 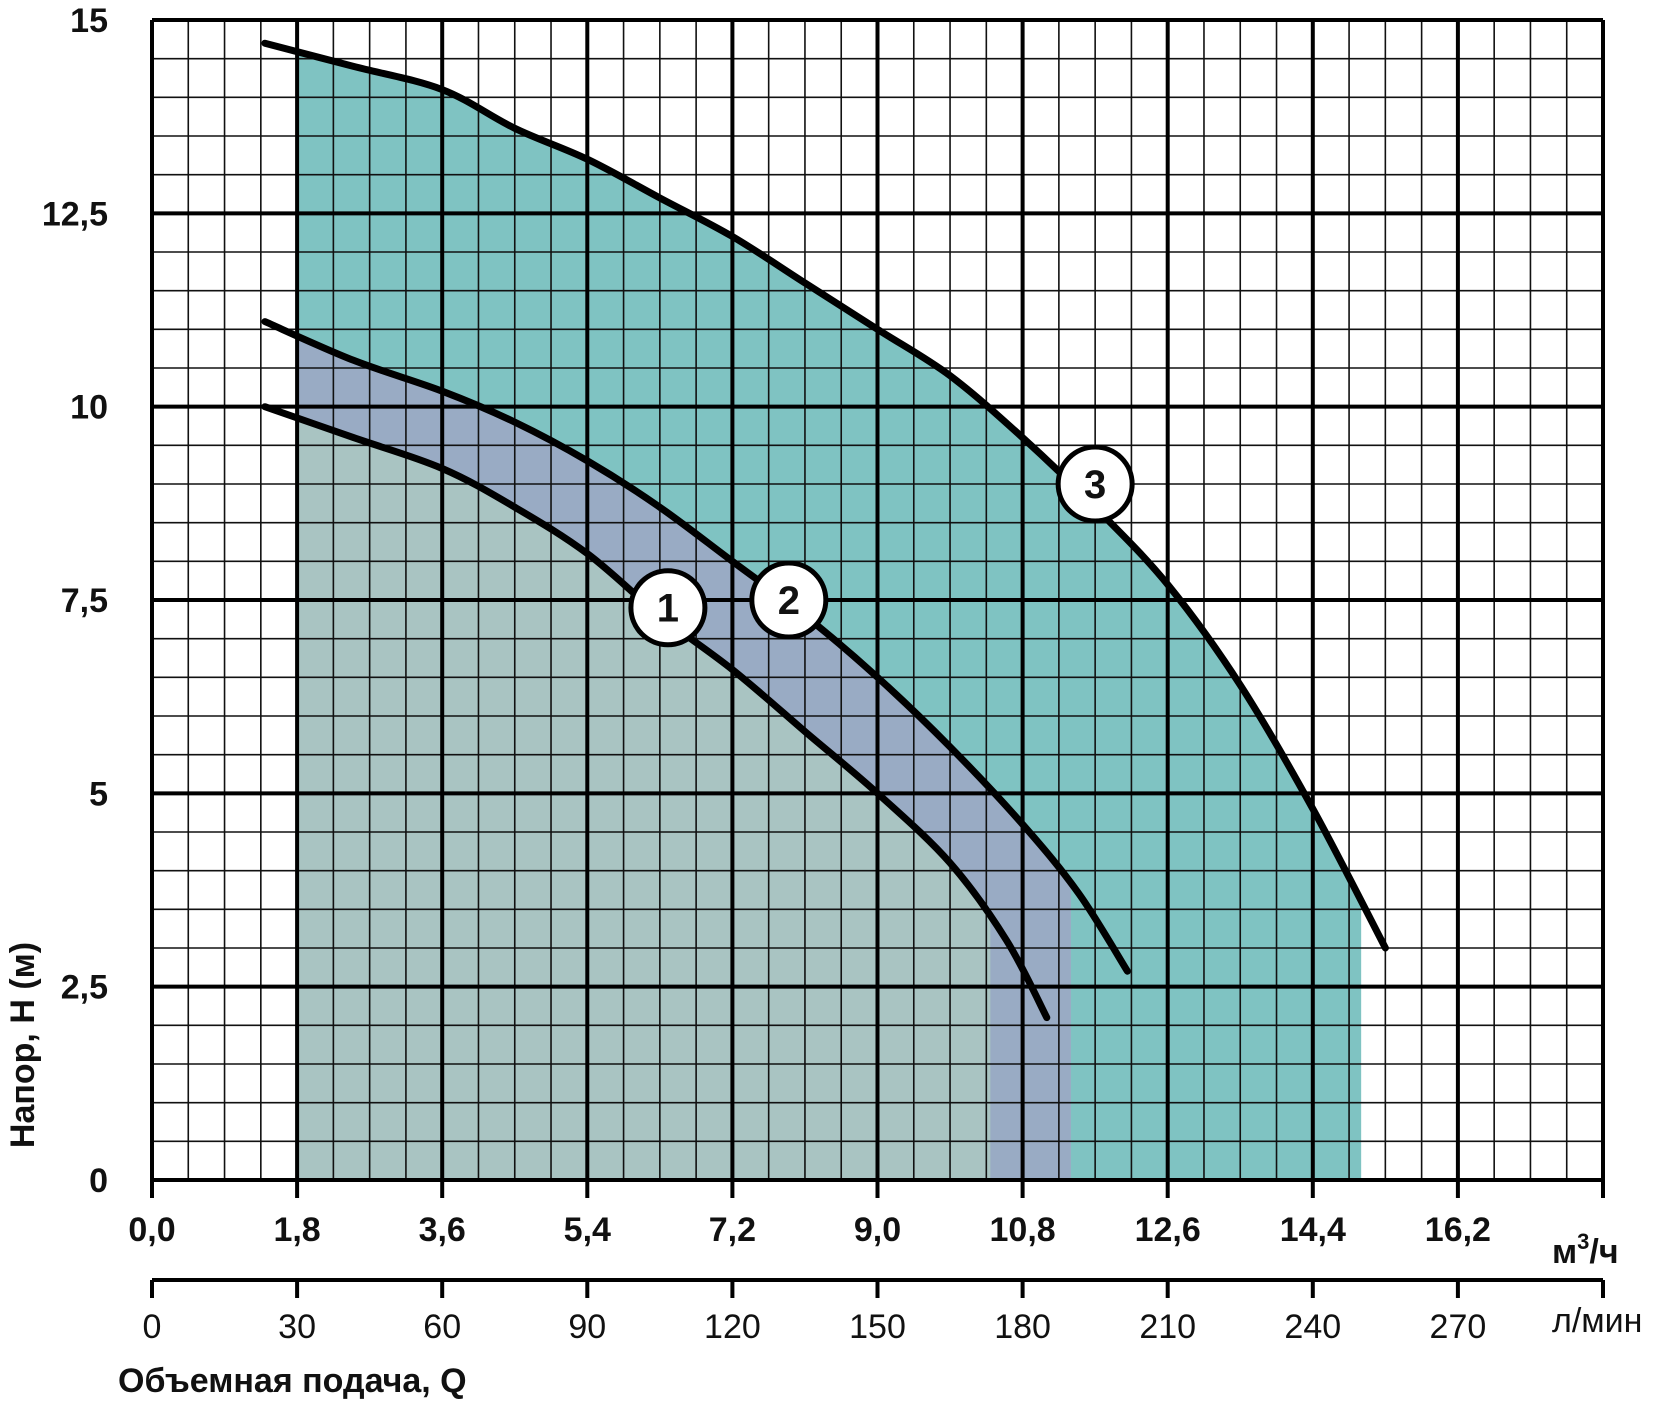 I want to click on y-tick-label: 15, so click(x=89, y=21).